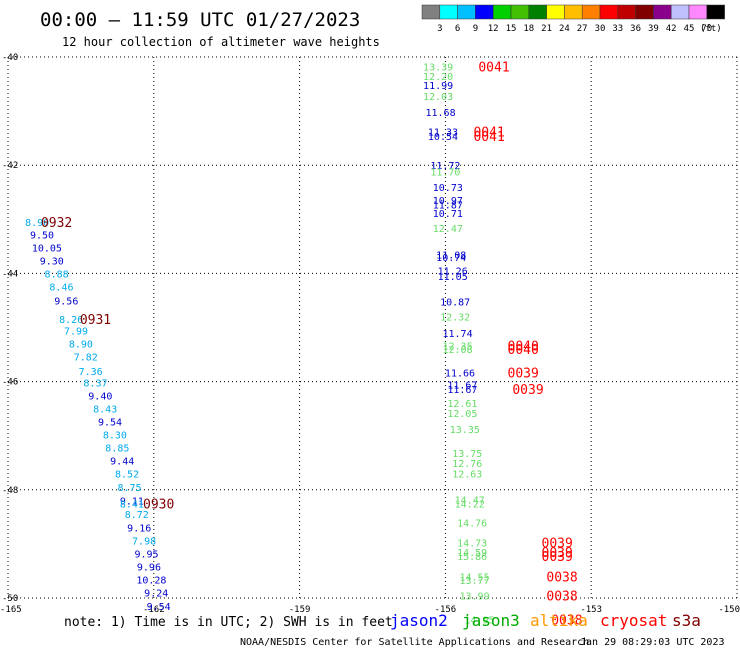 The height and width of the screenshot is (650, 740). Describe the element at coordinates (10, 58) in the screenshot. I see `y-tick-label: -40` at that location.